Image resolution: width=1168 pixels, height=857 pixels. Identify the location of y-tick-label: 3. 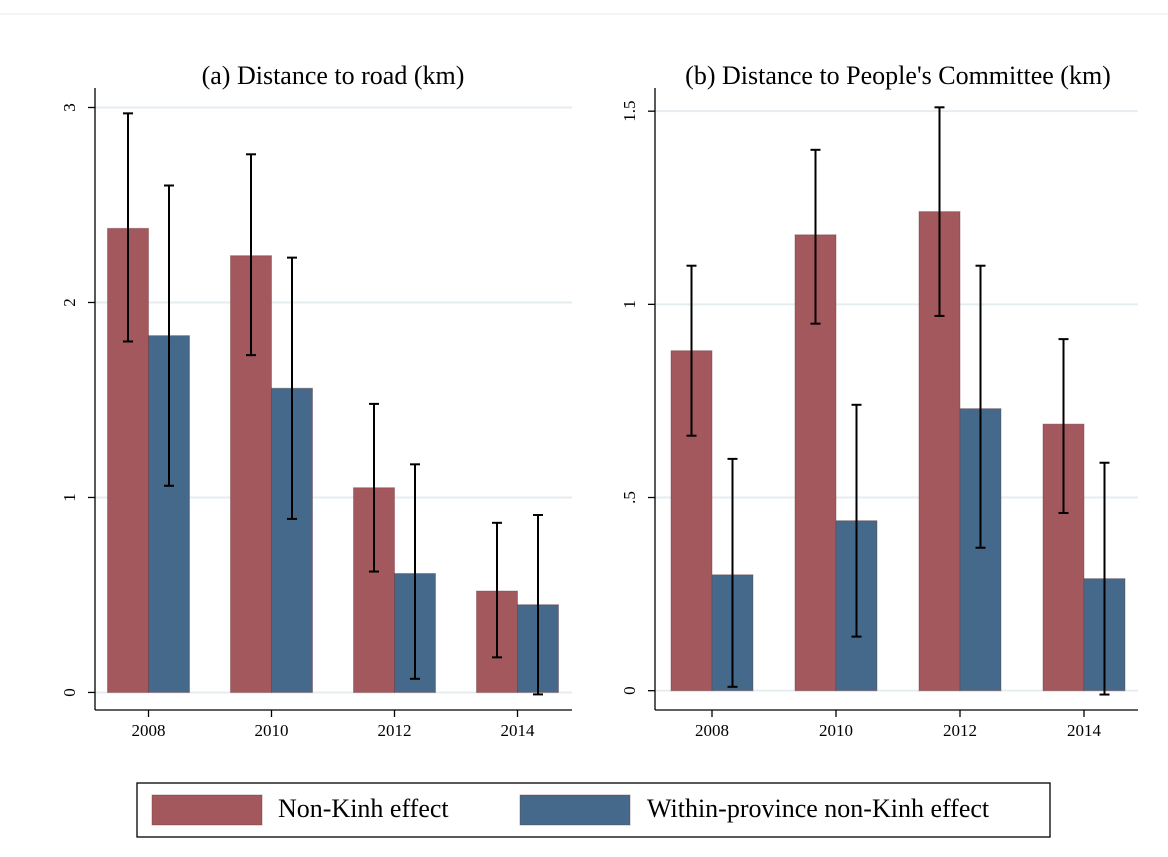
(69, 107).